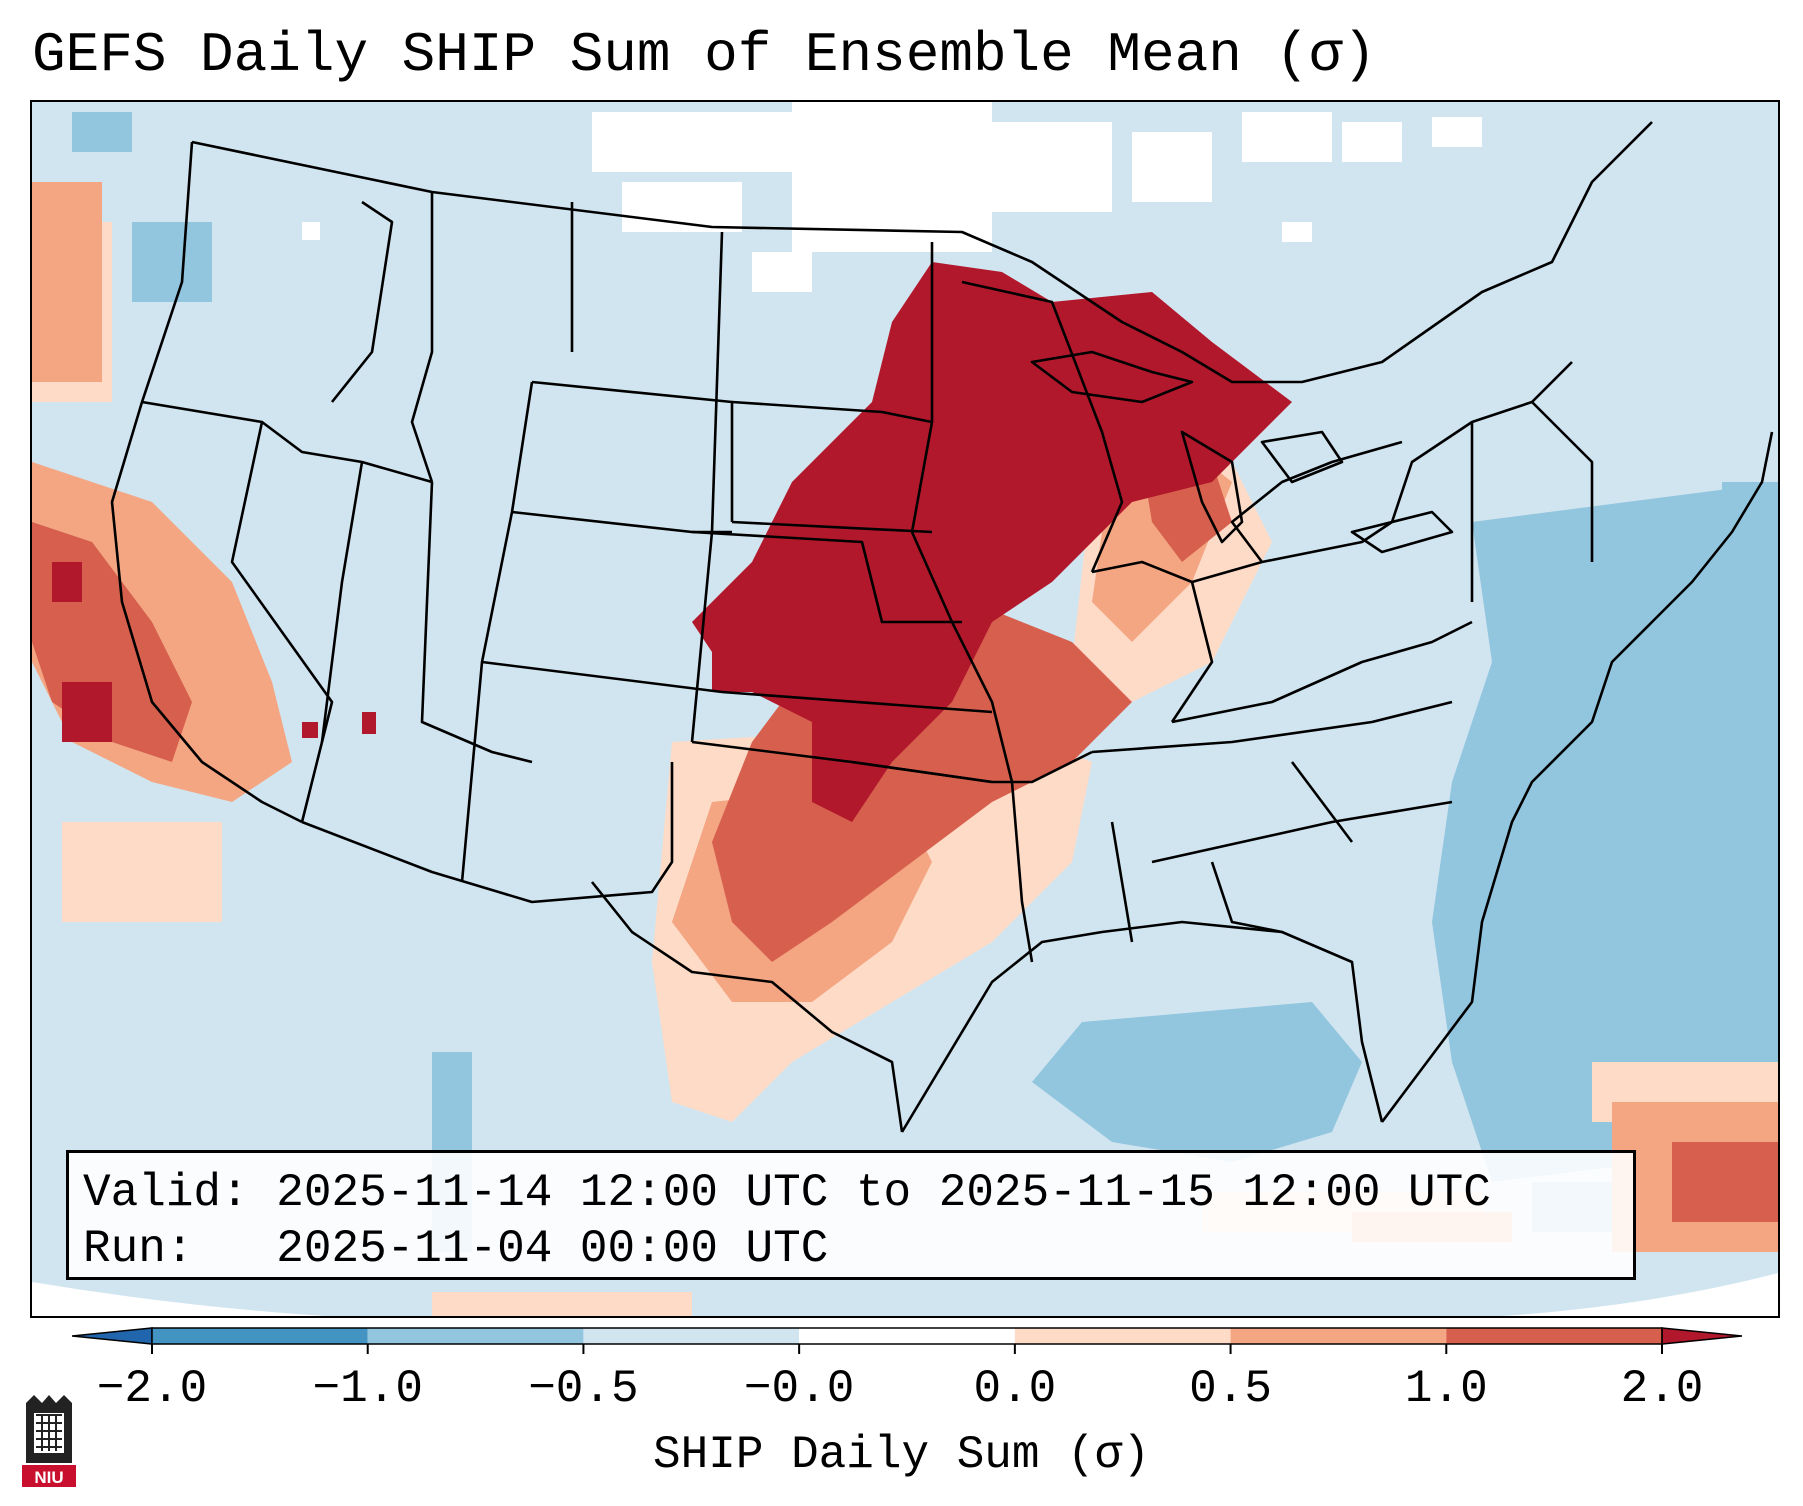 The width and height of the screenshot is (1803, 1506). Describe the element at coordinates (799, 1389) in the screenshot. I see `colorbar-tick-label: −0.0` at that location.